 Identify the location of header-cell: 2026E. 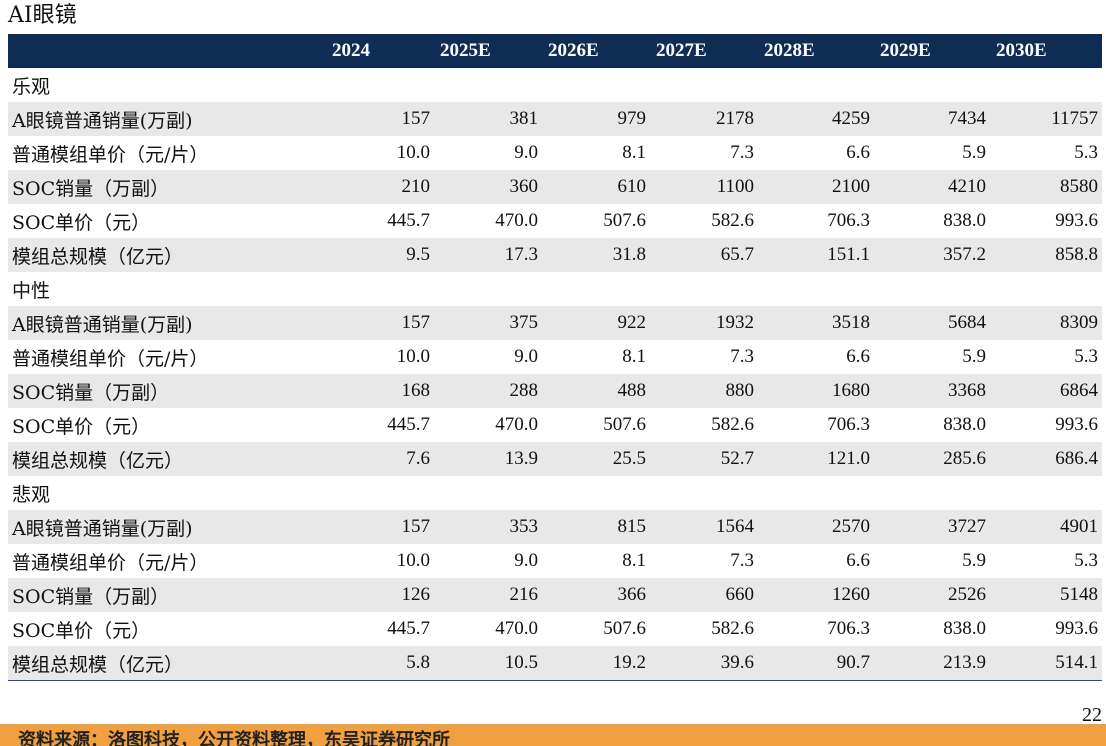
(596, 51).